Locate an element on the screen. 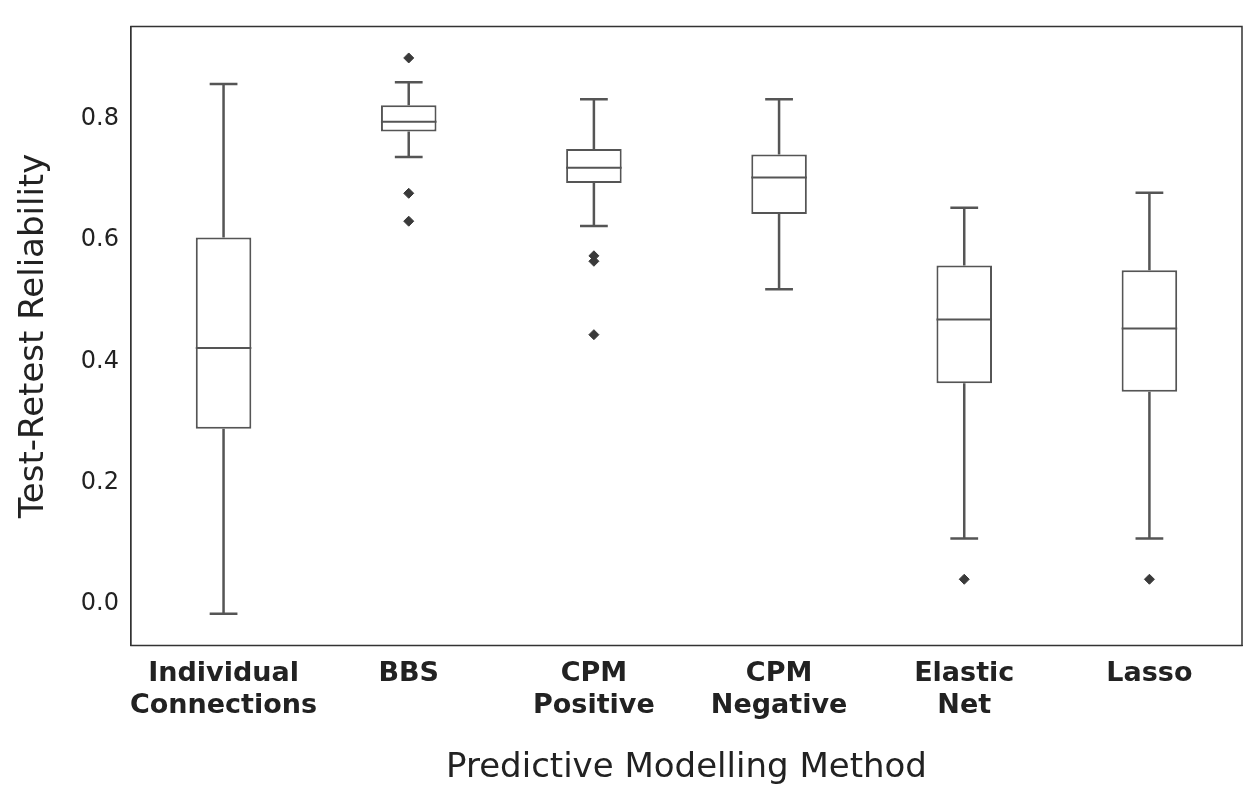  x-tick-label: Lasso is located at coordinates (1149, 671).